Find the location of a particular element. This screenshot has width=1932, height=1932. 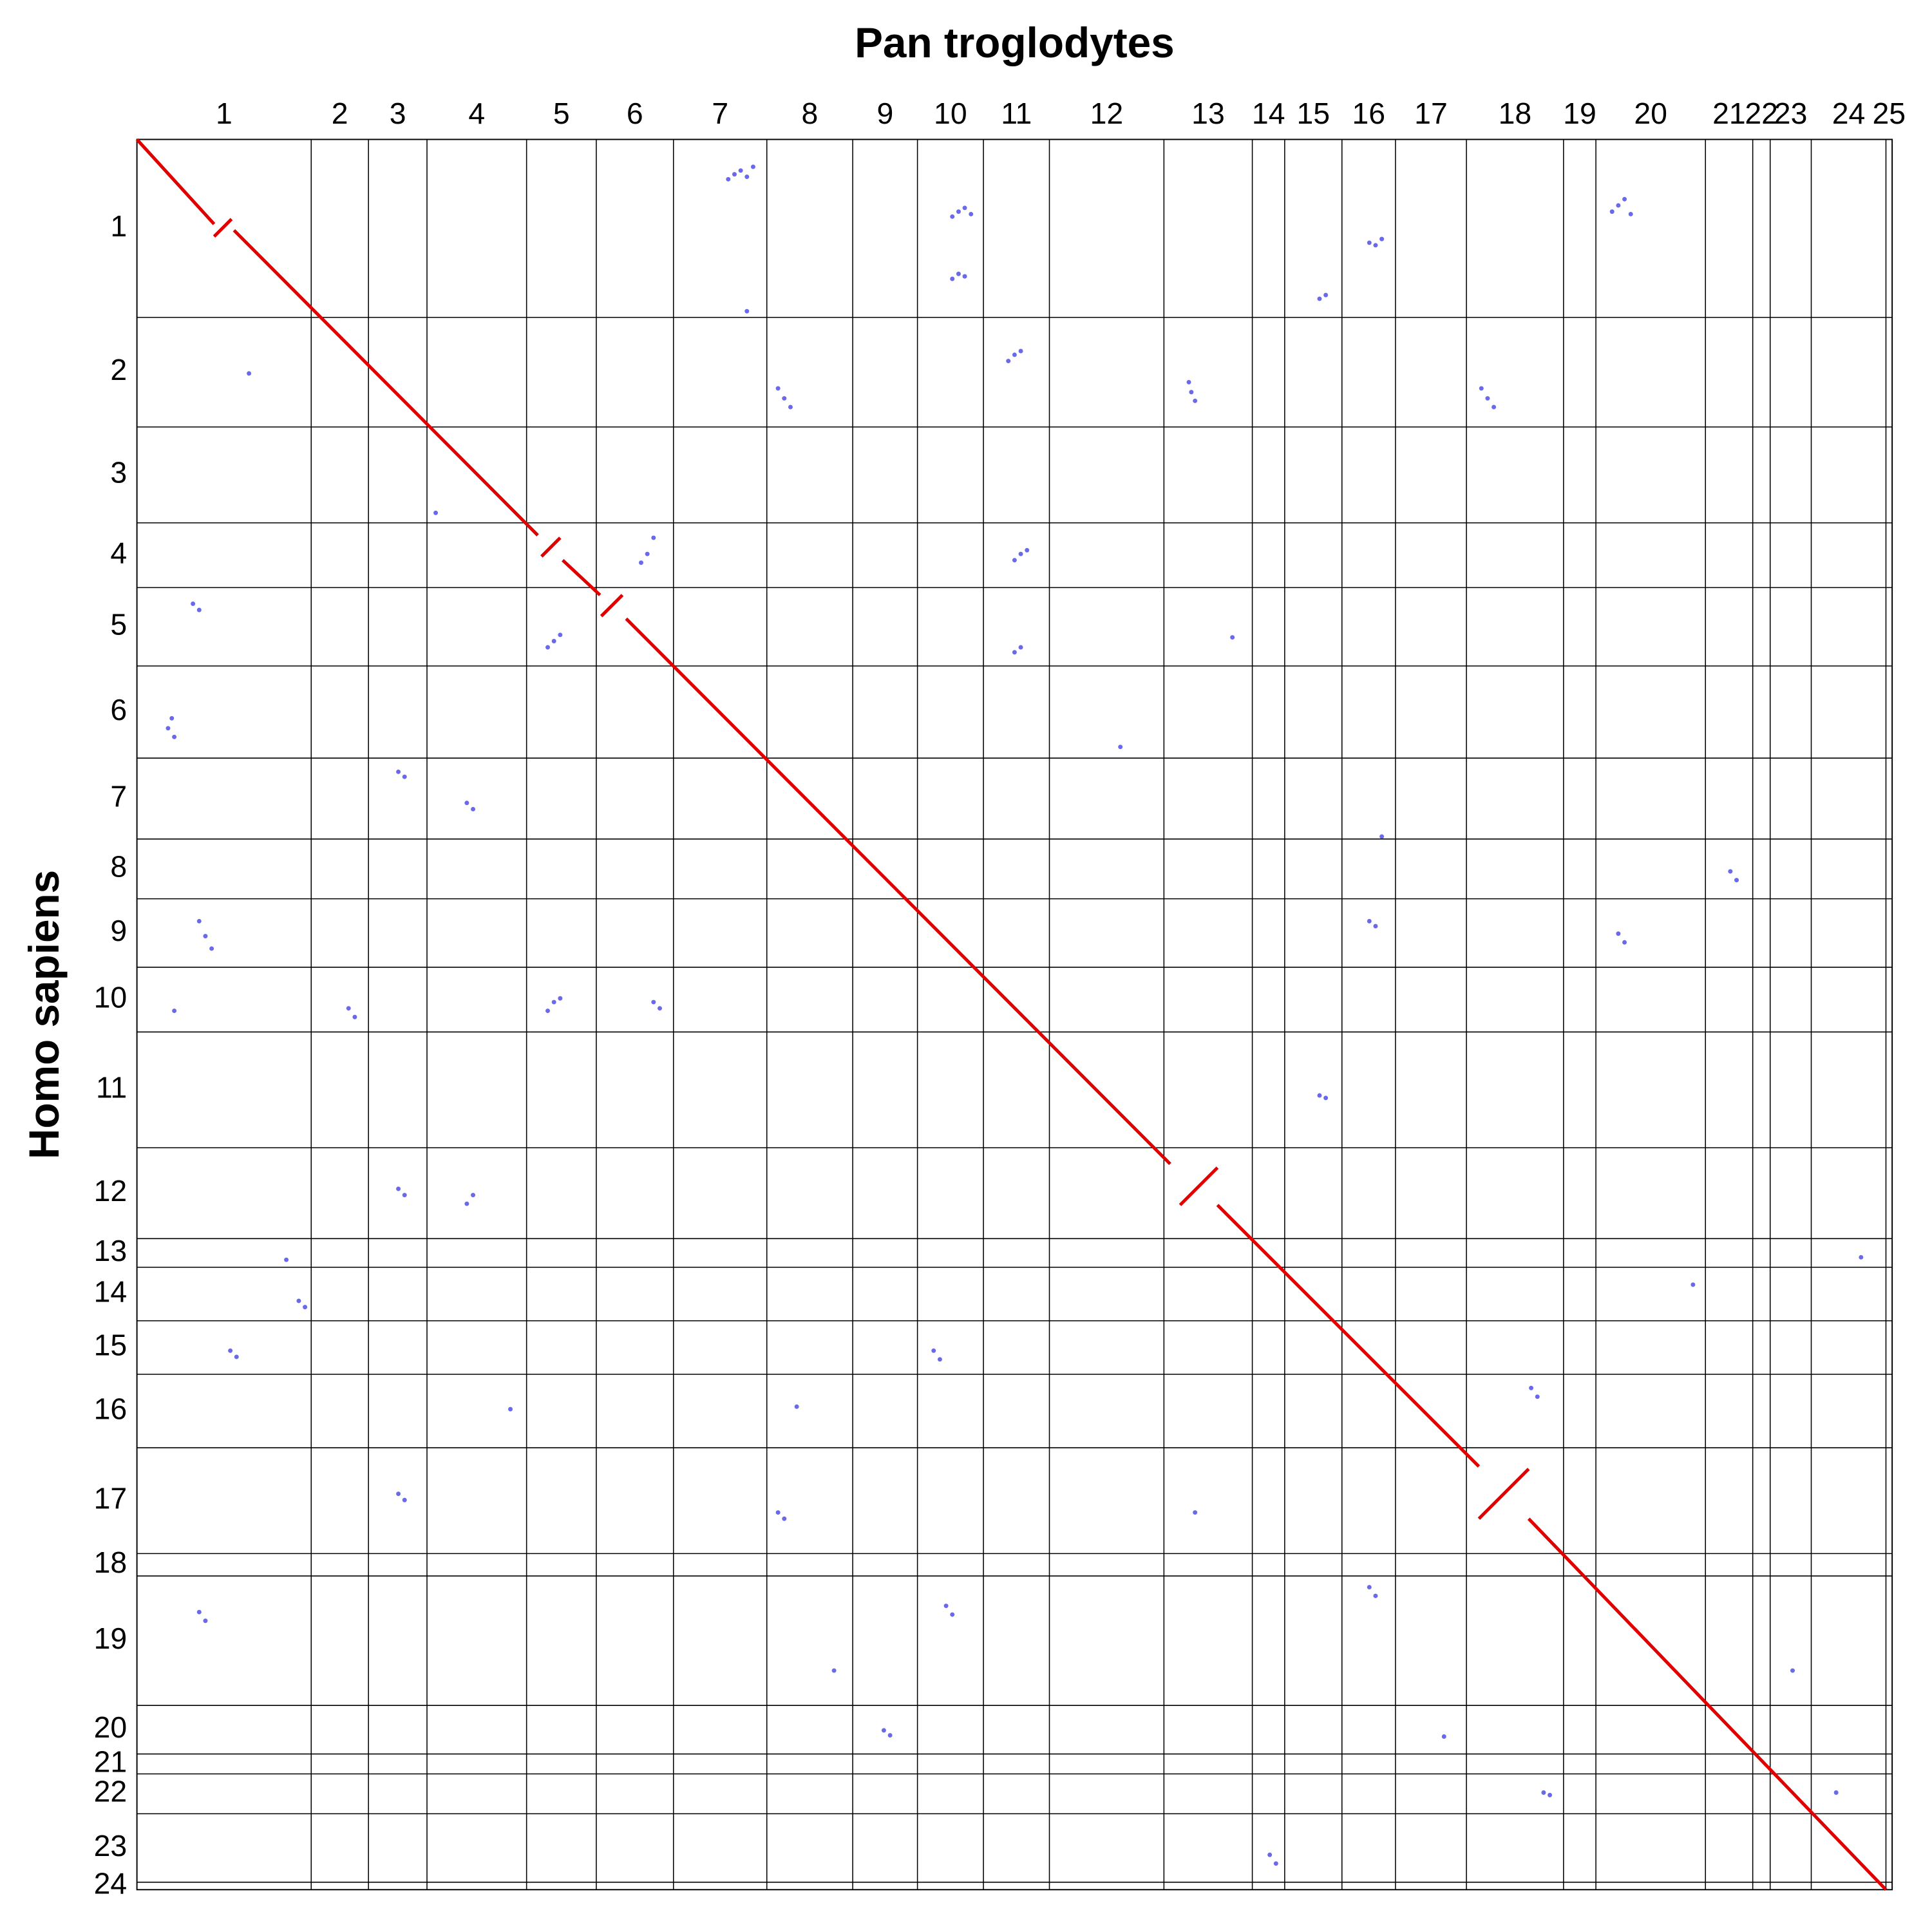

y-tick-label: 21 is located at coordinates (111, 1762).